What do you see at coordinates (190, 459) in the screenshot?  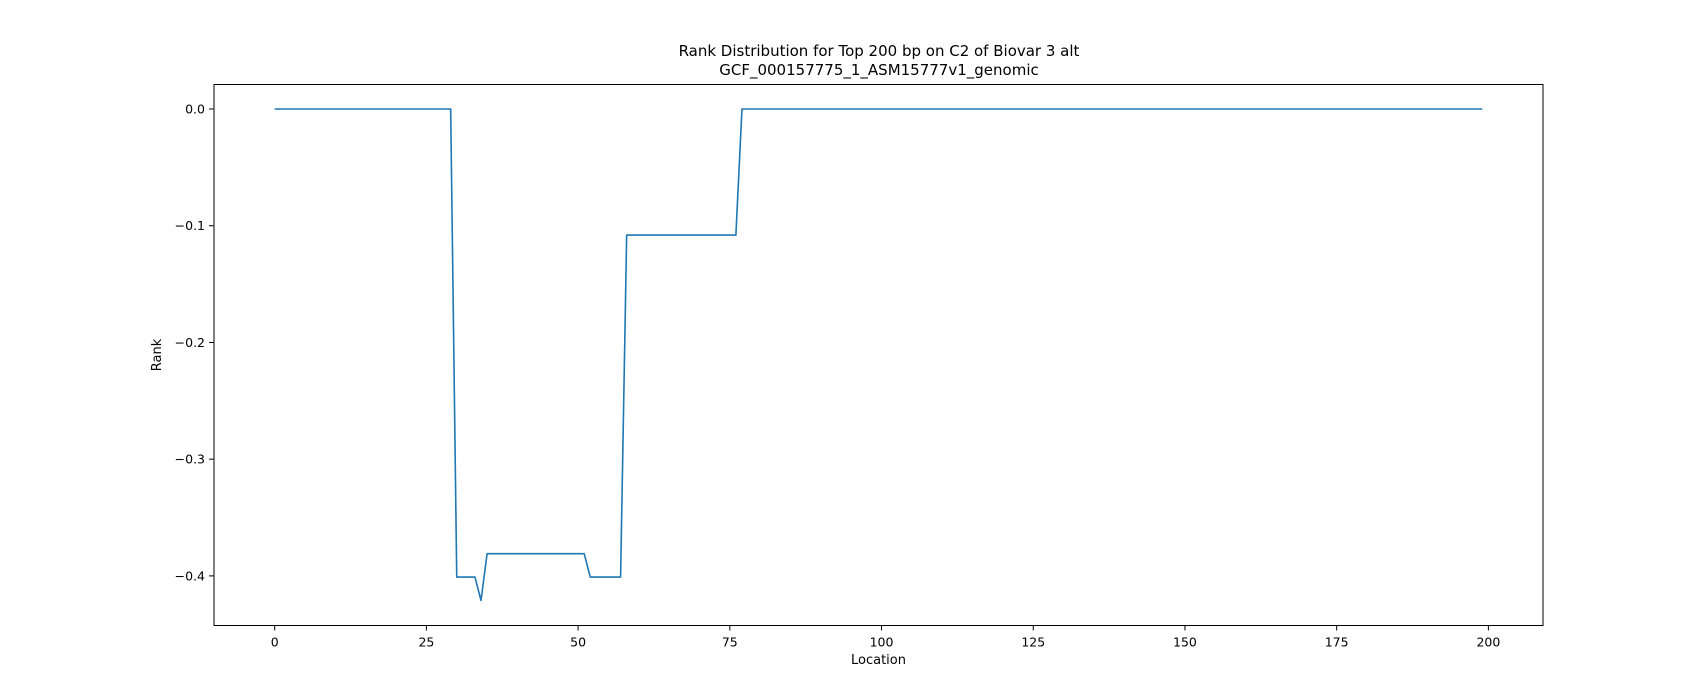 I see `y-tick-label: −0.3` at bounding box center [190, 459].